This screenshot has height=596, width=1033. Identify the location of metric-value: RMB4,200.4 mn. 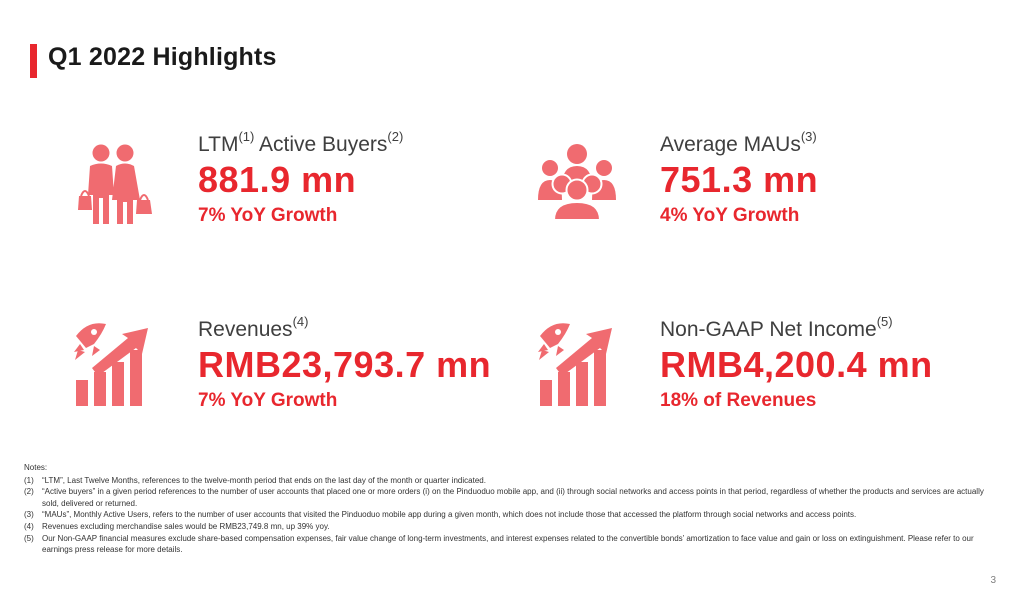
(796, 364).